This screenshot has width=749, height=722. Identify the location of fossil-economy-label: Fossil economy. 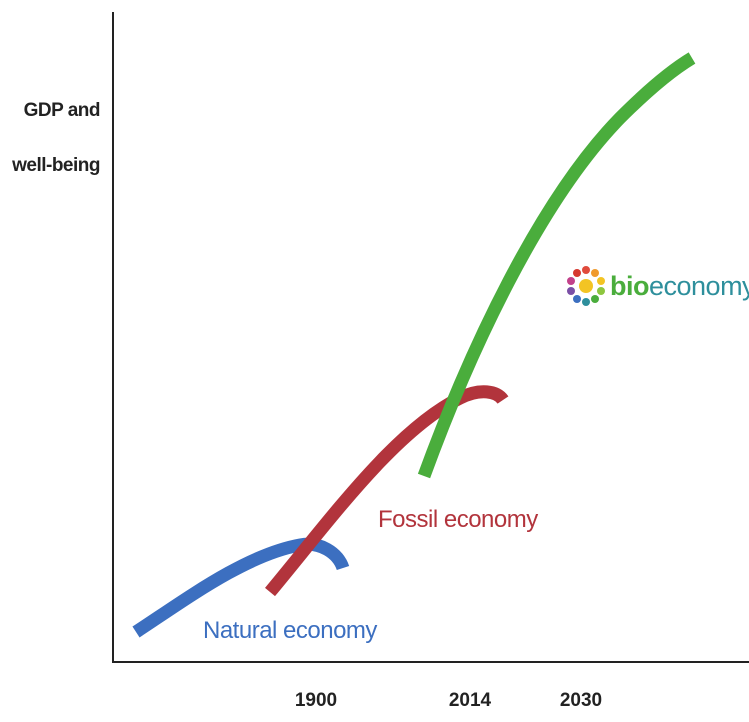
(458, 519).